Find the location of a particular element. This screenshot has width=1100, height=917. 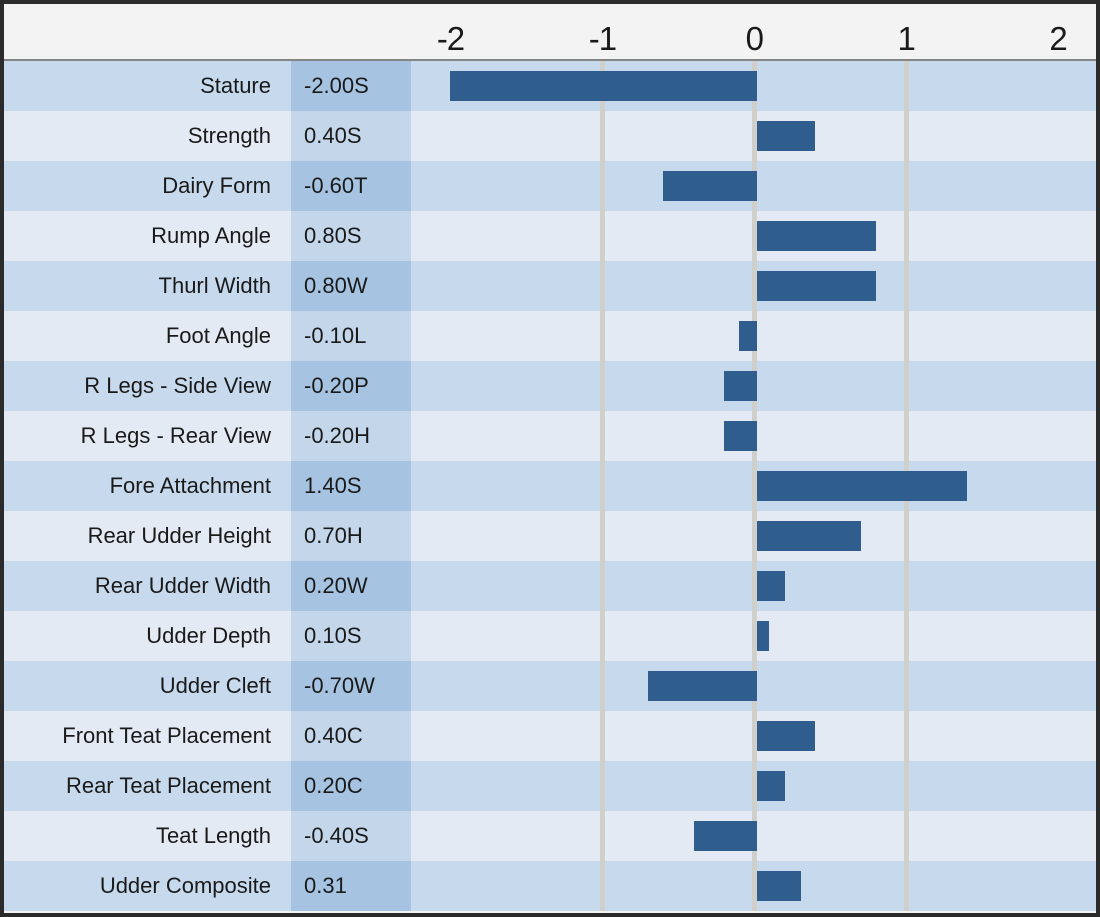

table-row: Rump Angle 0.80S is located at coordinates (550, 236).